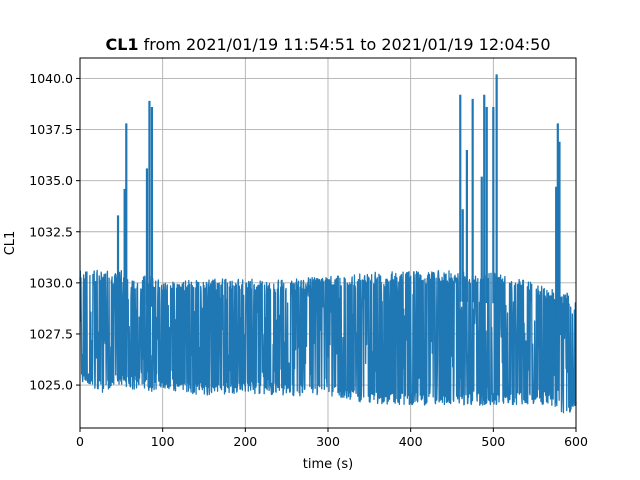 The height and width of the screenshot is (480, 640). Describe the element at coordinates (51, 385) in the screenshot. I see `y-tick-label: 1025.0` at that location.